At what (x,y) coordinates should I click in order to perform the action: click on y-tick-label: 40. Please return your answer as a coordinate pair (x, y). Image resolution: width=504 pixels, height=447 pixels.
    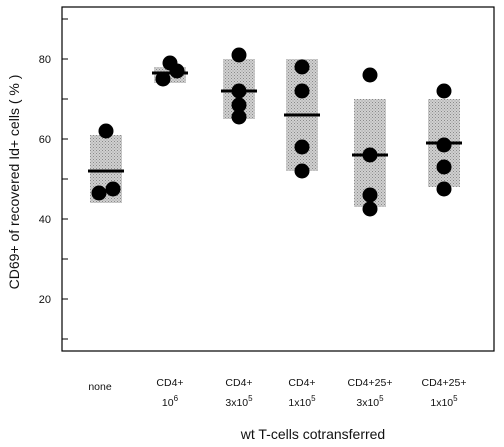
    Looking at the image, I should click on (45, 220).